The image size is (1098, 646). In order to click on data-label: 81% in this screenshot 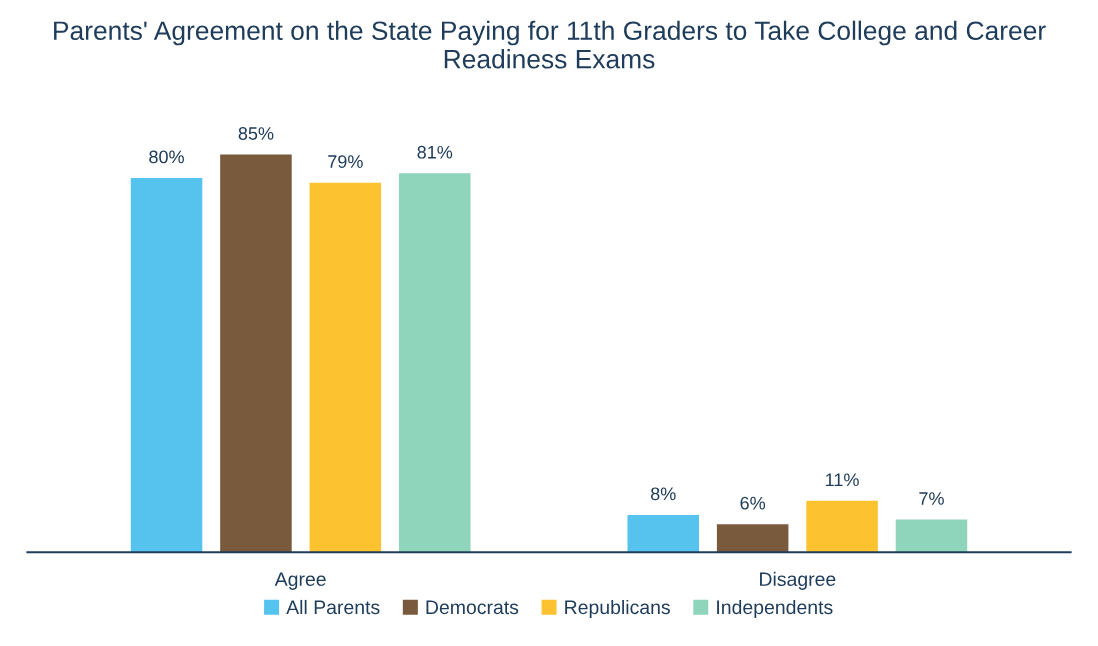, I will do `click(435, 152)`.